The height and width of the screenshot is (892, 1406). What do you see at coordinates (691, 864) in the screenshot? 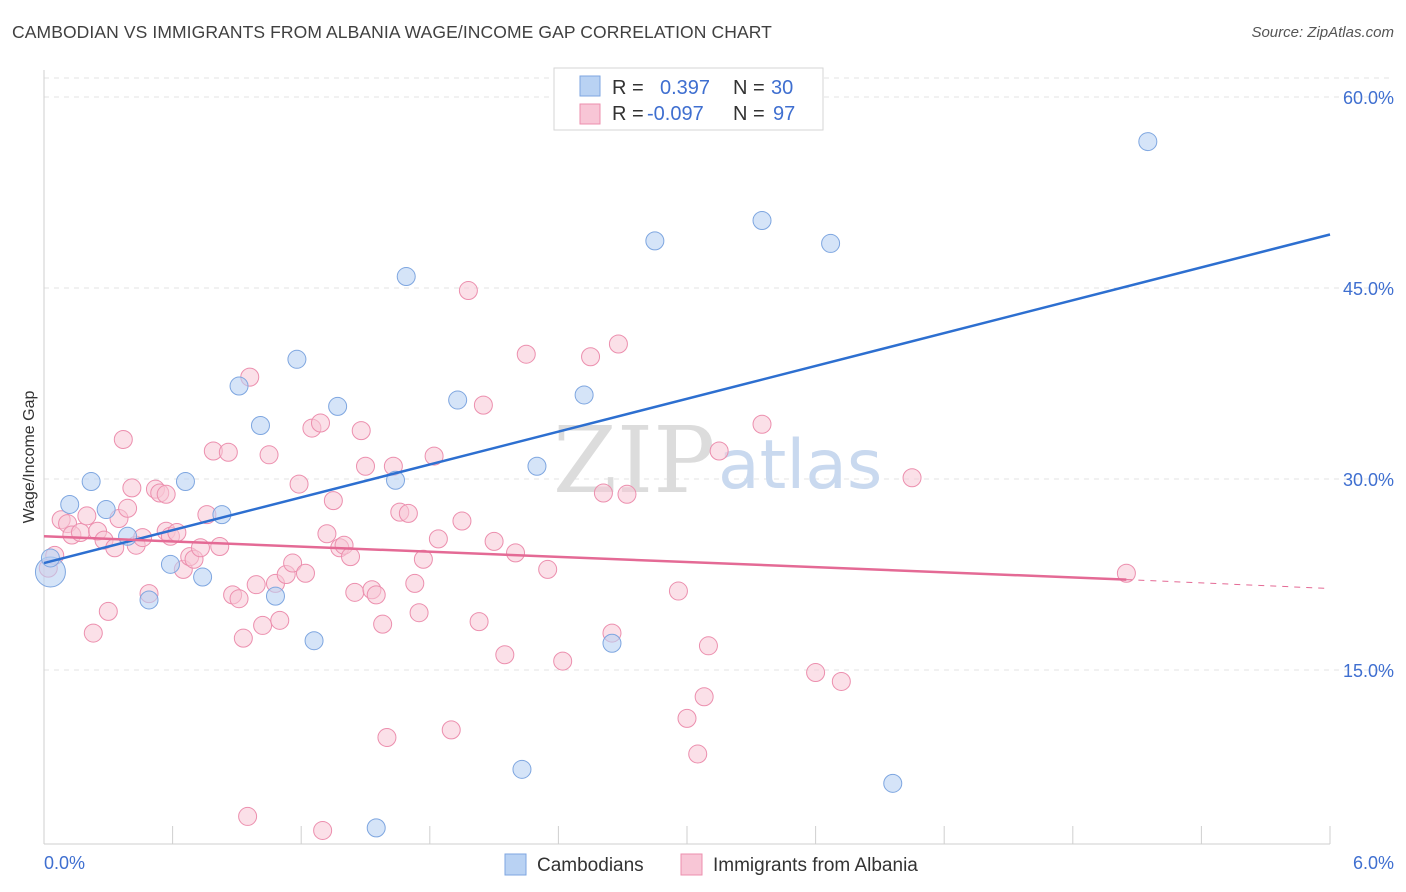
I see `legend-albania-swatch` at bounding box center [691, 864].